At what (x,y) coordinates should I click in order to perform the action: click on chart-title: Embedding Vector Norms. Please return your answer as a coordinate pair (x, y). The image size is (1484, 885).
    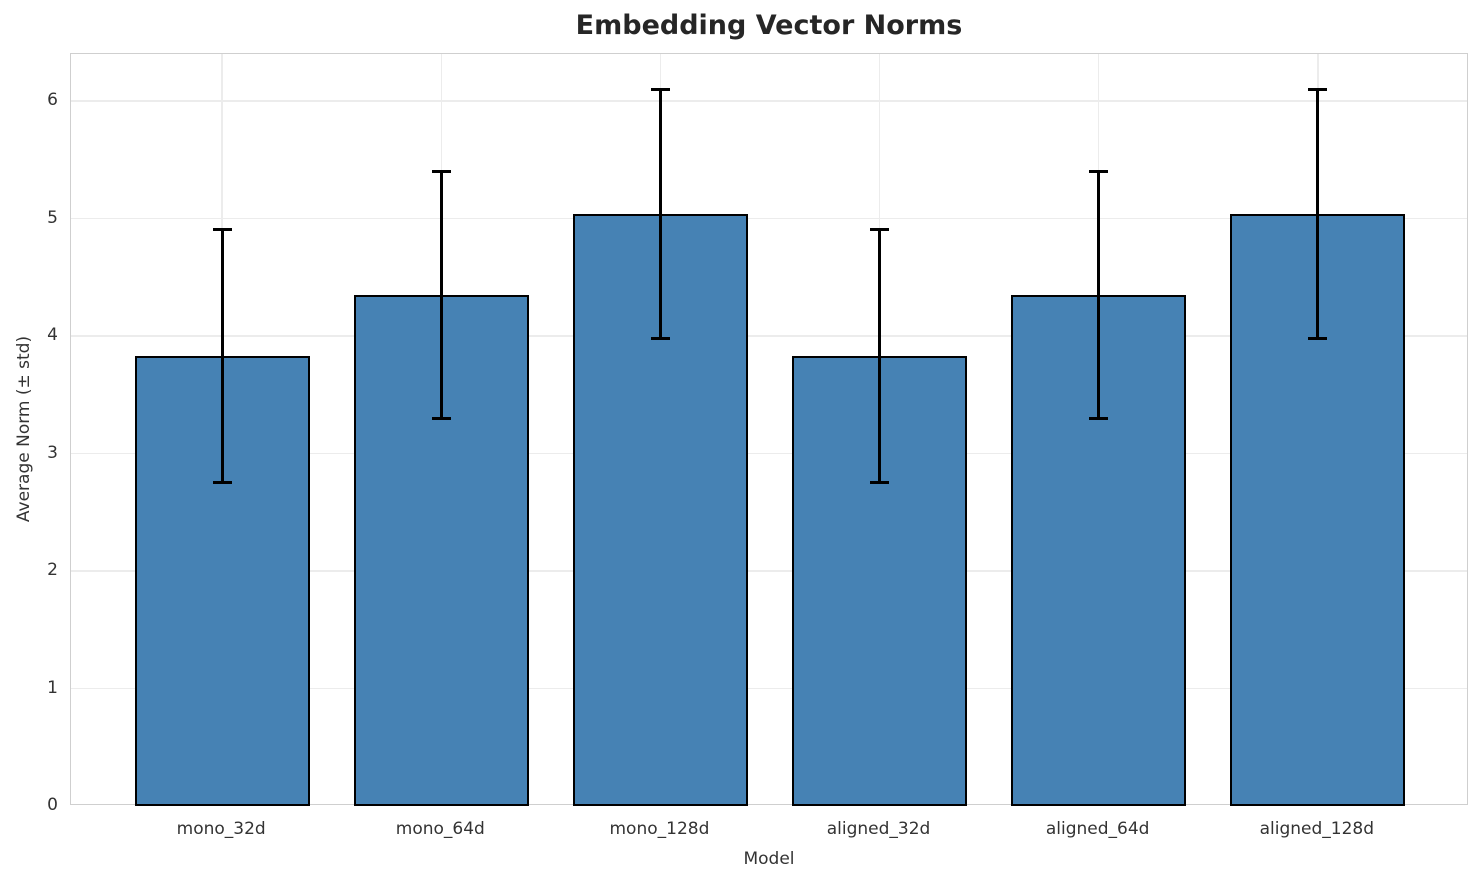
    Looking at the image, I should click on (769, 25).